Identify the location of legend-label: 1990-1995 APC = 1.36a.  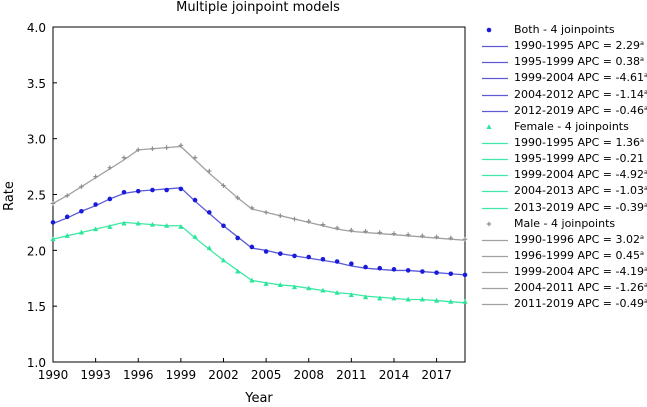
(579, 143).